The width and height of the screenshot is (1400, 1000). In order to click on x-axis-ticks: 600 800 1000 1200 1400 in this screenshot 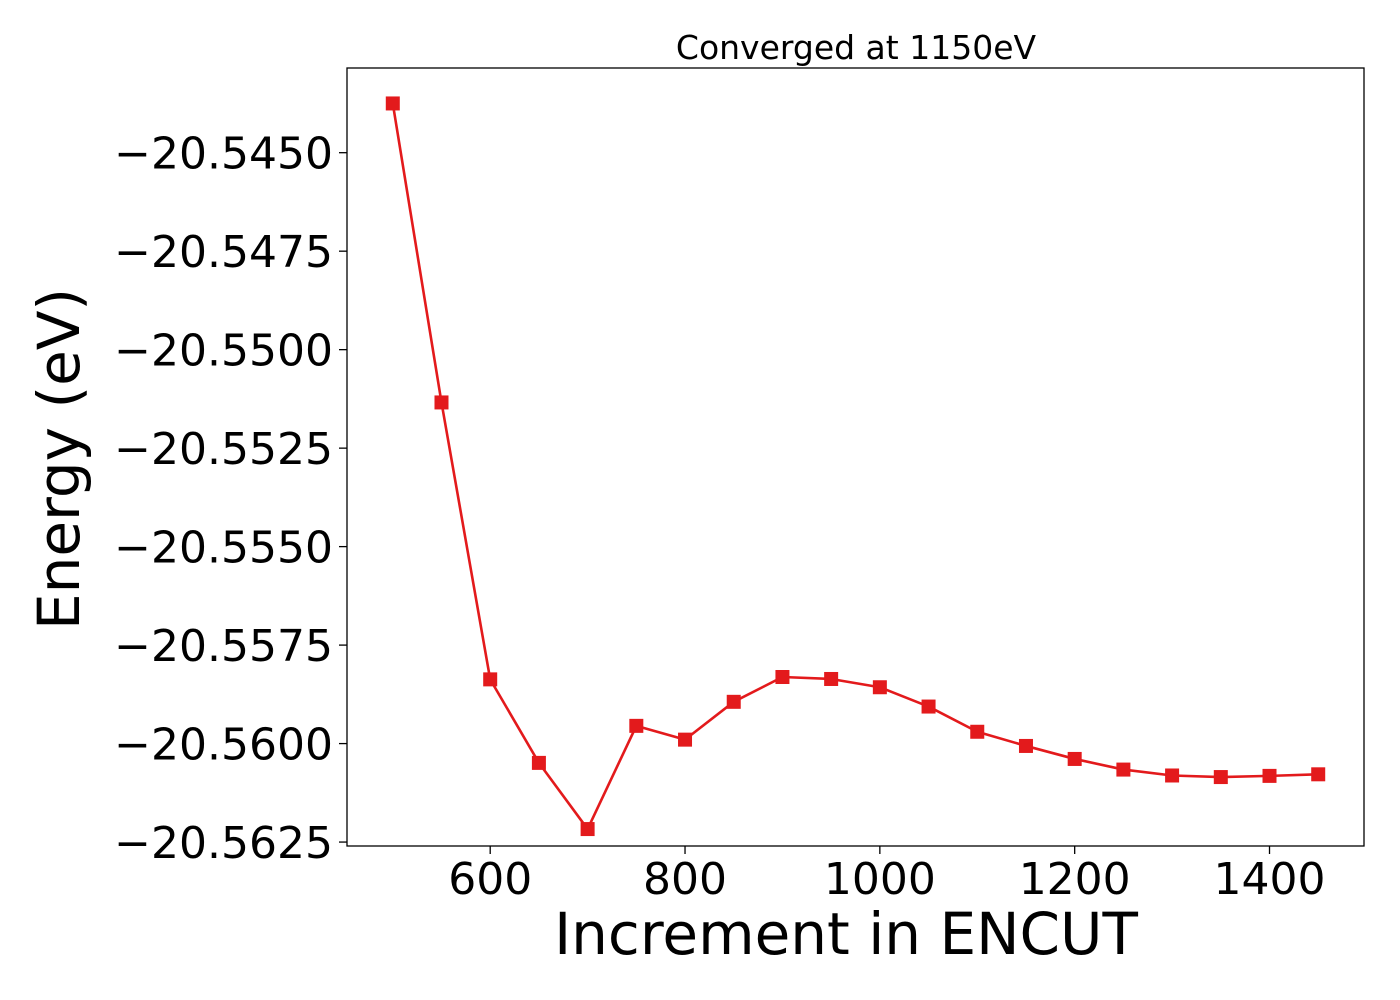, I will do `click(887, 875)`.